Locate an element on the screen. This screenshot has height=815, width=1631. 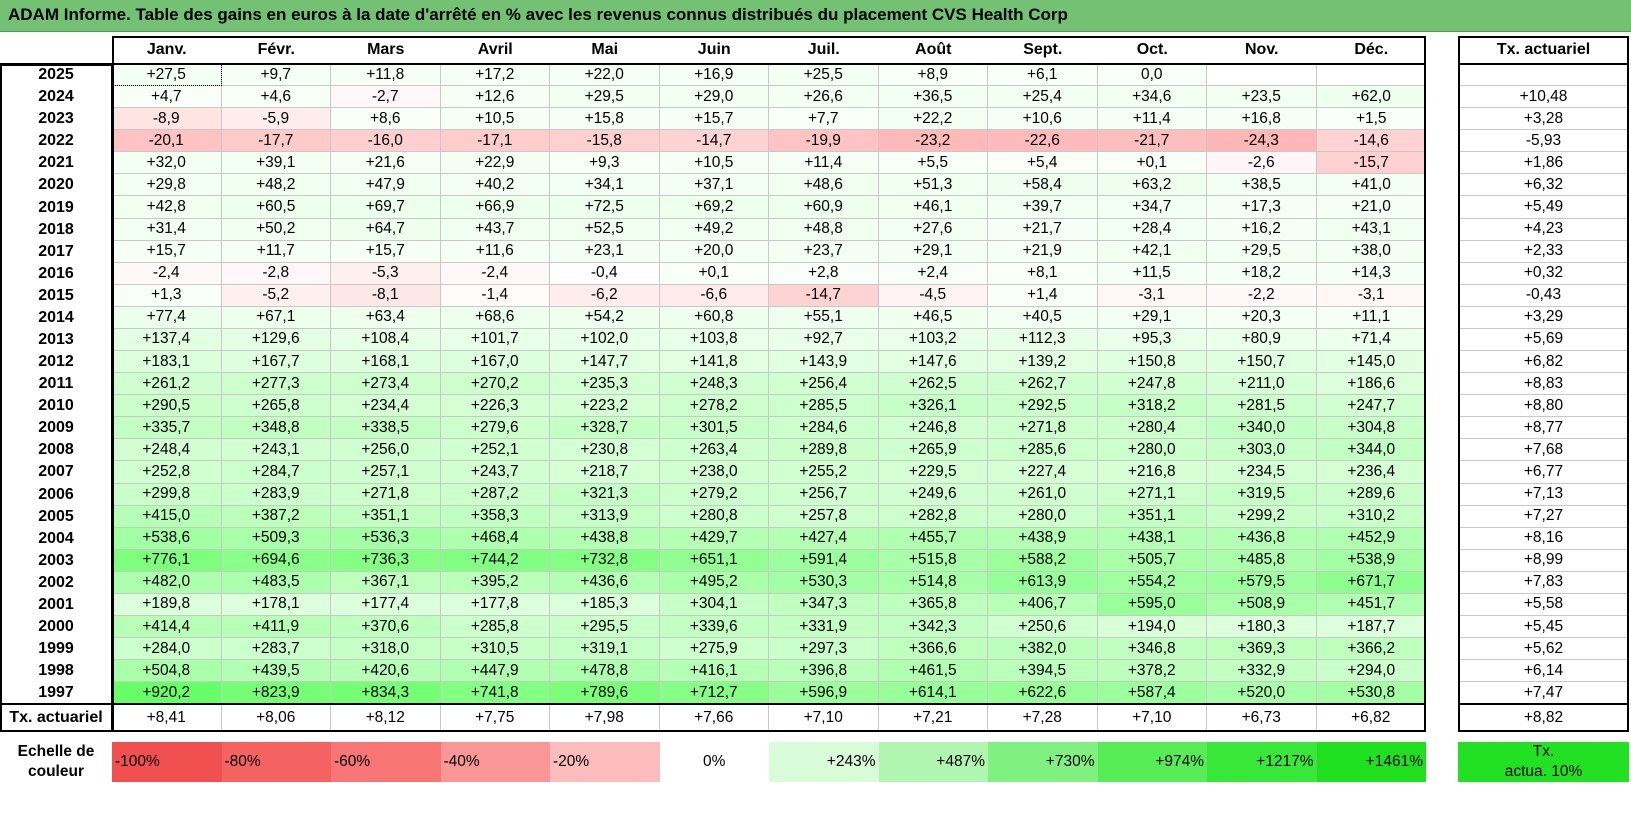
table-cell: +32,0 is located at coordinates (167, 163).